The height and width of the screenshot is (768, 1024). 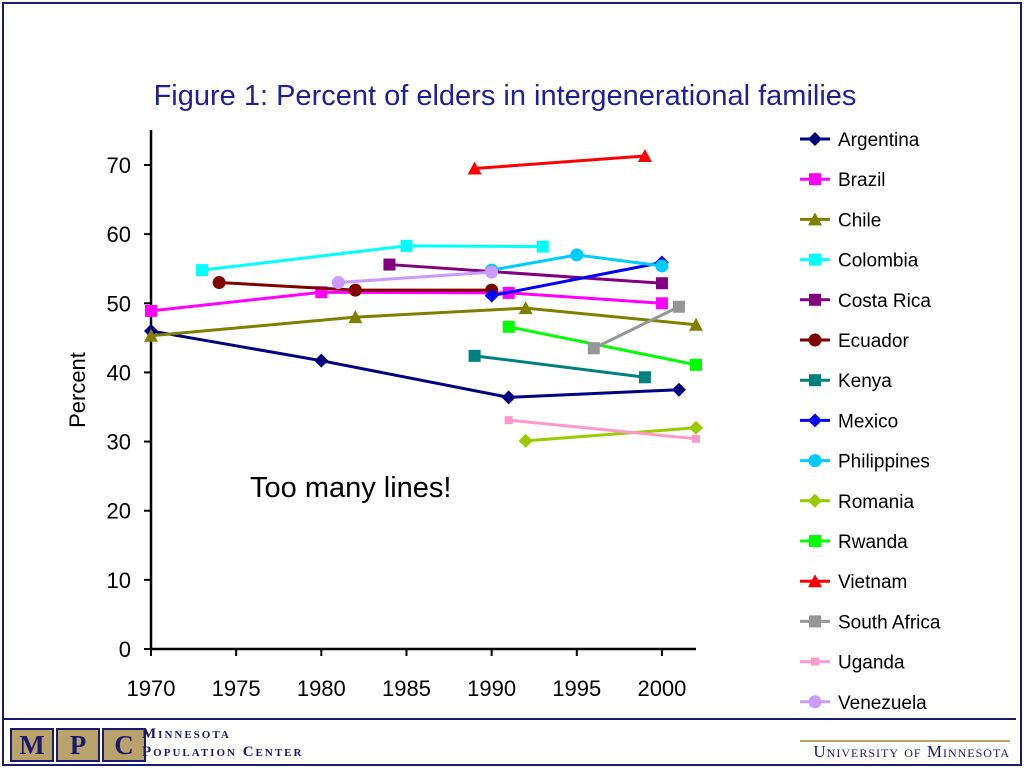 I want to click on legend-label-rwanda: Rwanda, so click(x=873, y=542).